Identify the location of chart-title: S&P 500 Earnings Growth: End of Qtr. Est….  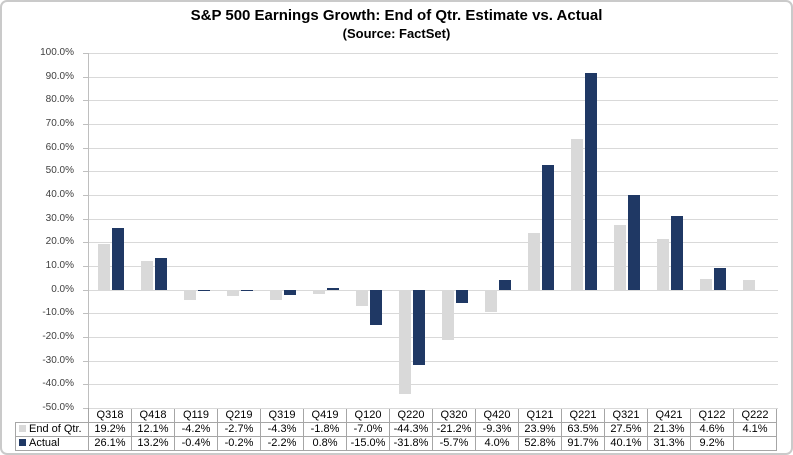
(396, 15).